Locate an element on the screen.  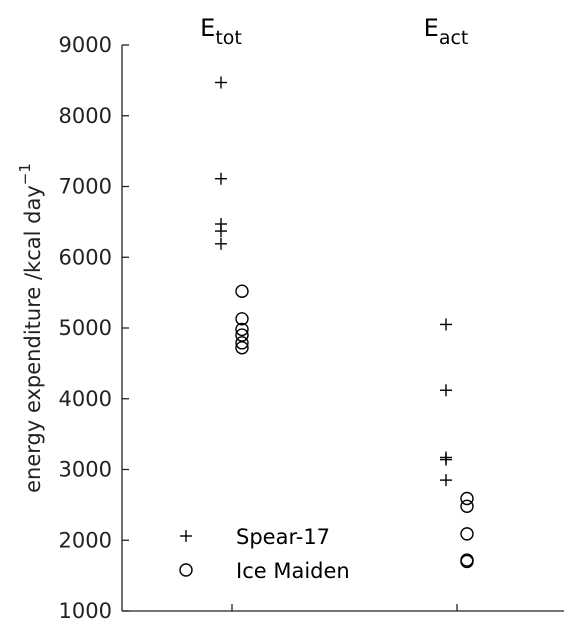
group-label-subscript: act is located at coordinates (454, 38).